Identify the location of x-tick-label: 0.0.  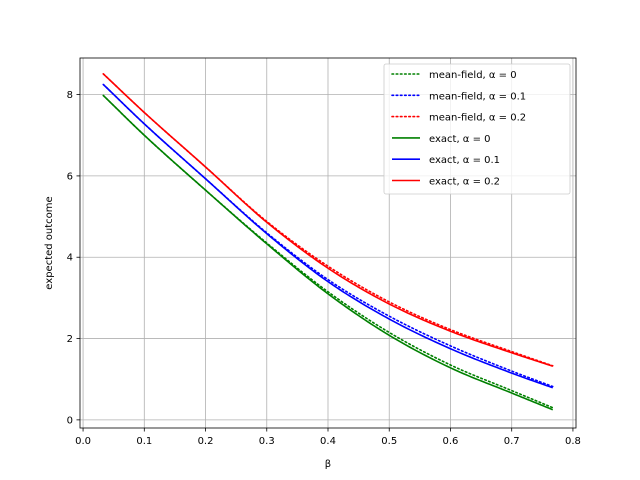
(83, 441).